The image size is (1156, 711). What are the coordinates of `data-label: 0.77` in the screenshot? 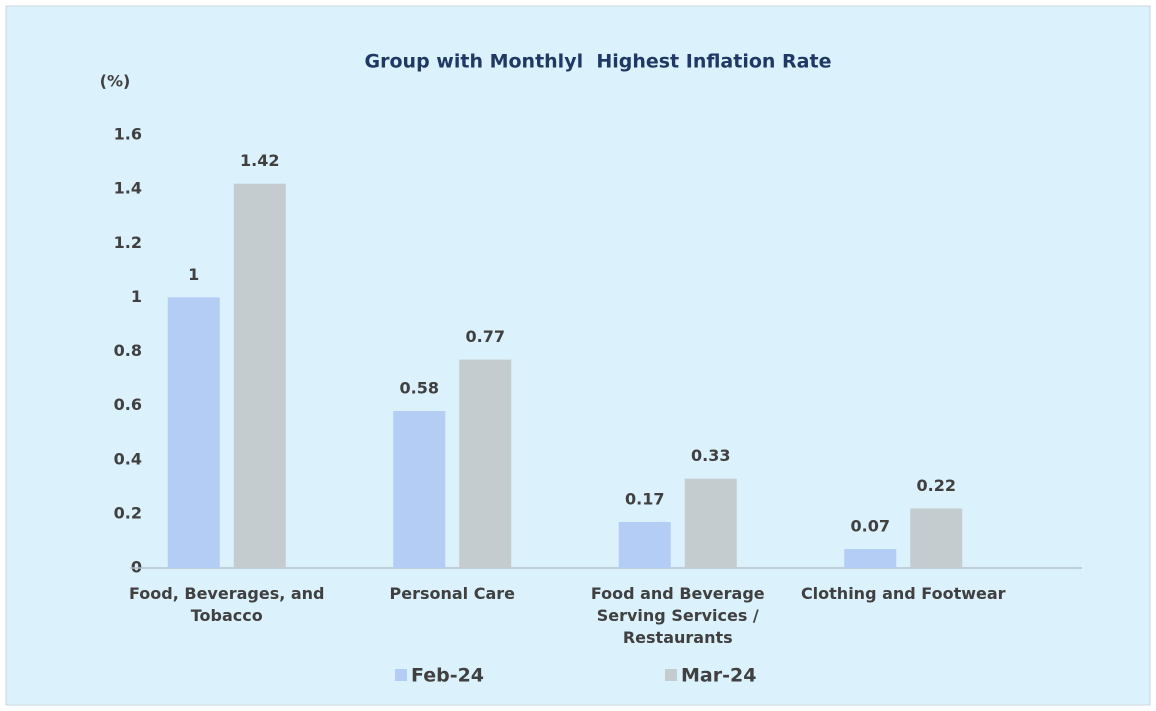 It's located at (485, 336).